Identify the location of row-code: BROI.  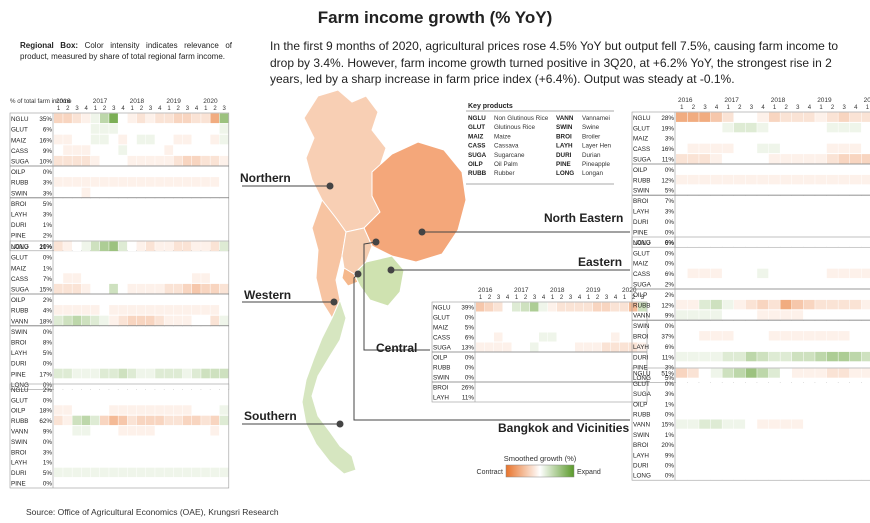
(641, 201).